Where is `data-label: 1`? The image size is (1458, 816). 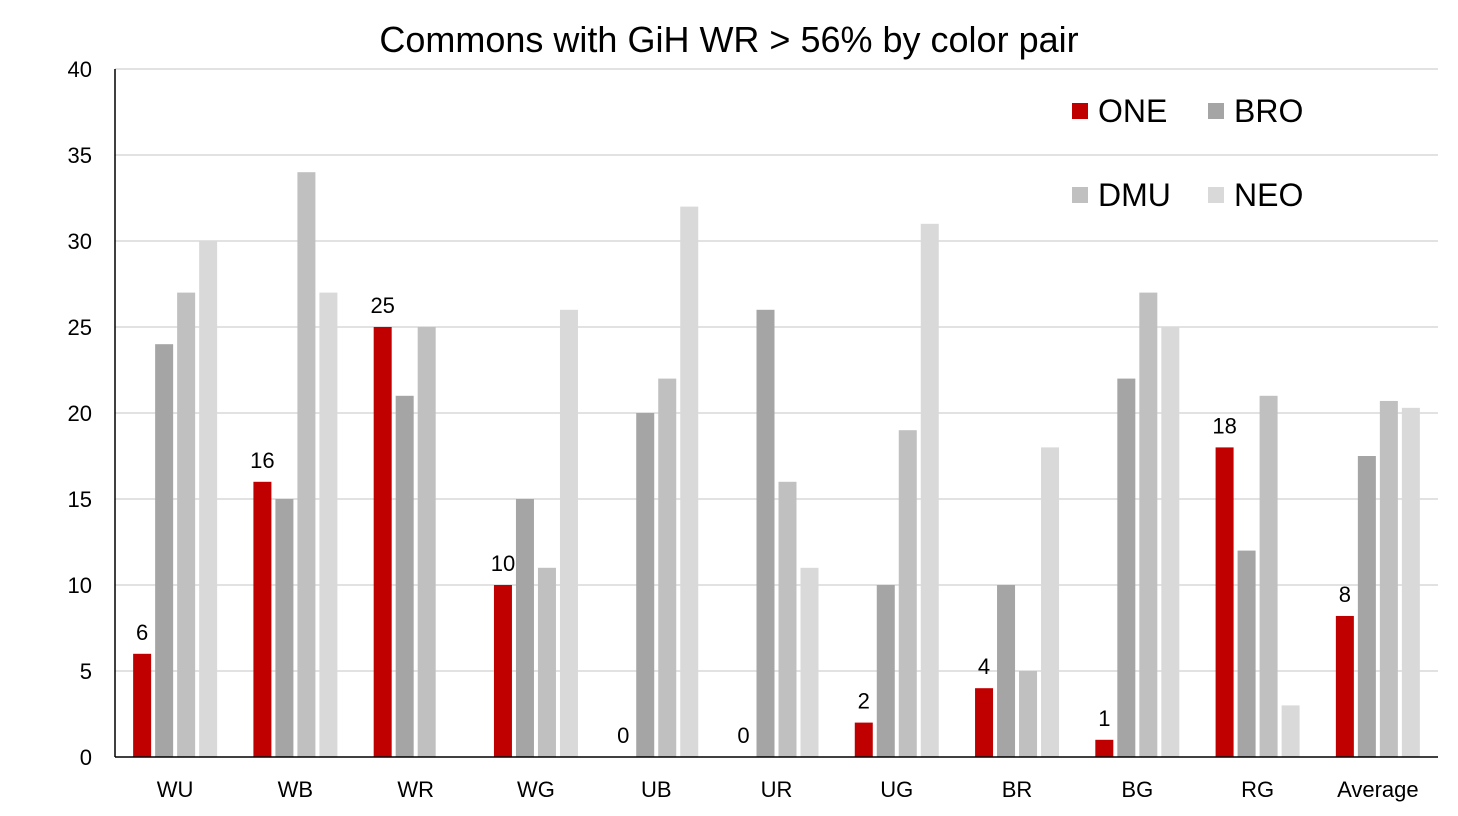 data-label: 1 is located at coordinates (1104, 718).